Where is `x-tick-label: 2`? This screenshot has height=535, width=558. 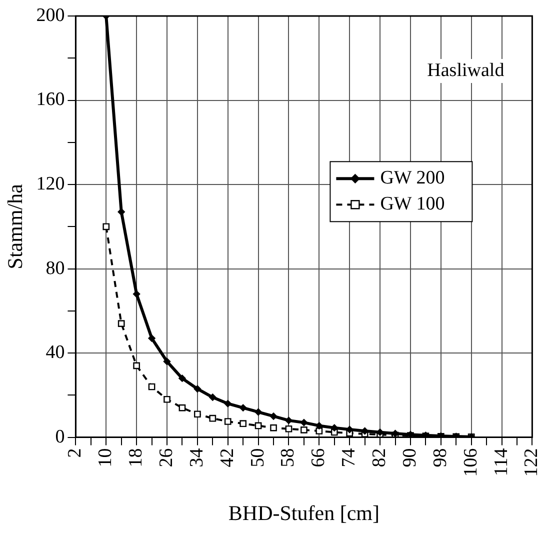 x-tick-label: 2 is located at coordinates (75, 453).